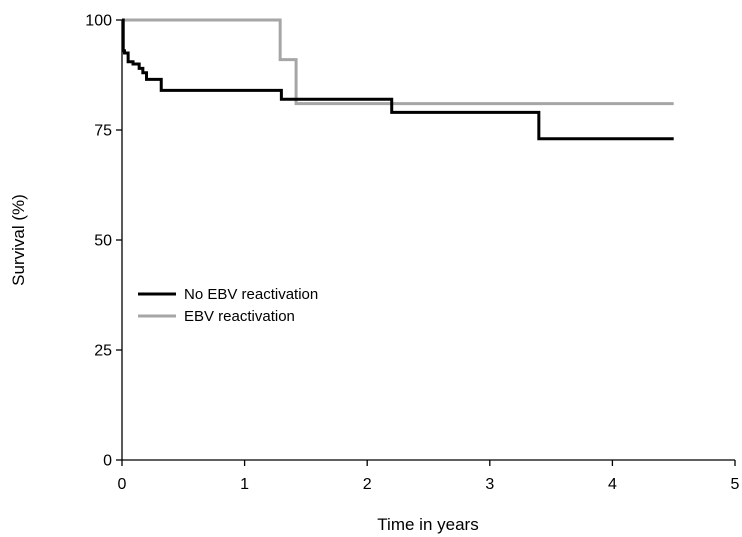  What do you see at coordinates (427, 524) in the screenshot?
I see `x-axis-label: Time in years` at bounding box center [427, 524].